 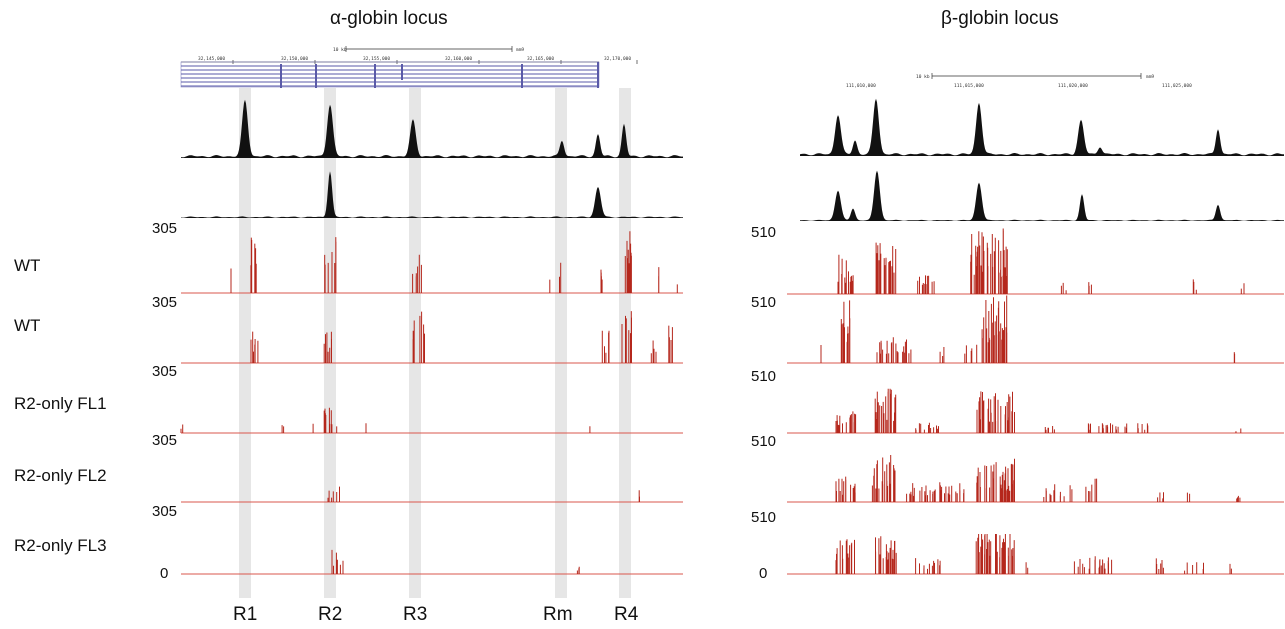 I want to click on row-label-wt-1: WT, so click(x=27, y=265).